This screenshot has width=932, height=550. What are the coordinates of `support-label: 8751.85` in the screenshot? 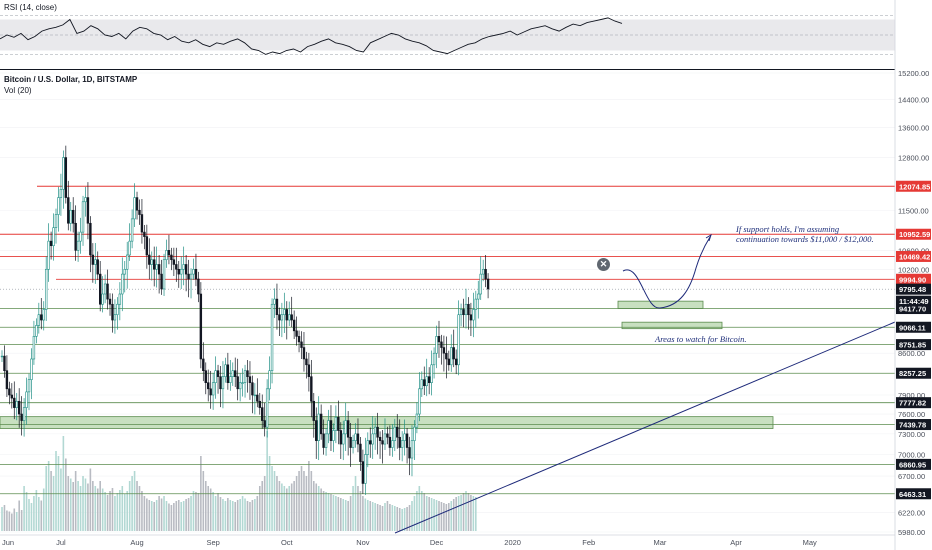 It's located at (912, 345).